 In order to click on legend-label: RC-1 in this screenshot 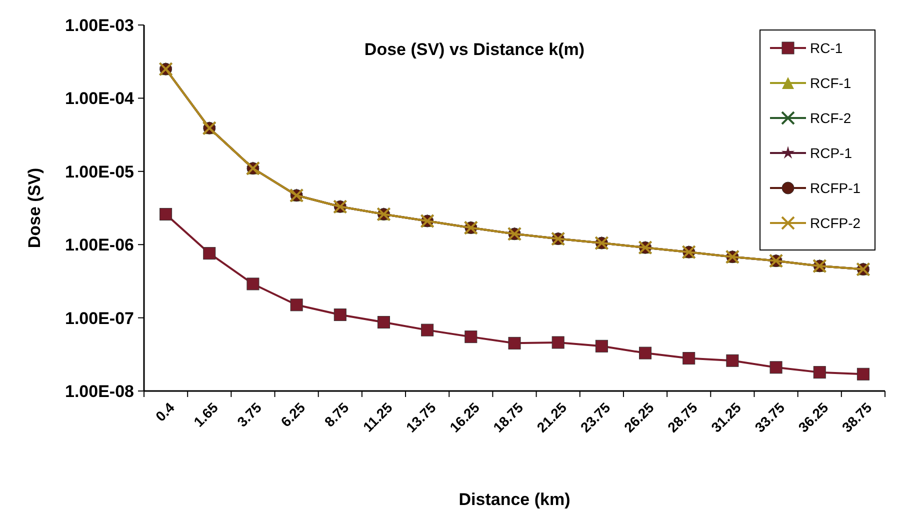, I will do `click(826, 48)`.